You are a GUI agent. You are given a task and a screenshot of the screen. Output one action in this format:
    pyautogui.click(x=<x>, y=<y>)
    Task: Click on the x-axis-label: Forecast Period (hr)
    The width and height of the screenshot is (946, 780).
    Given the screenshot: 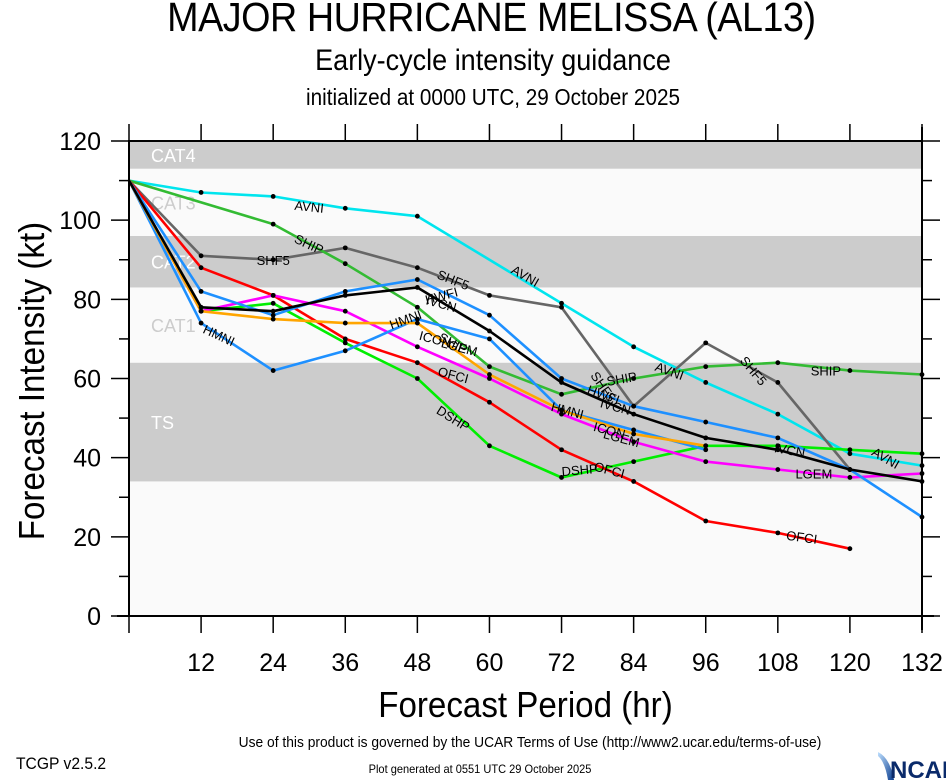 What is the action you would take?
    pyautogui.click(x=525, y=704)
    